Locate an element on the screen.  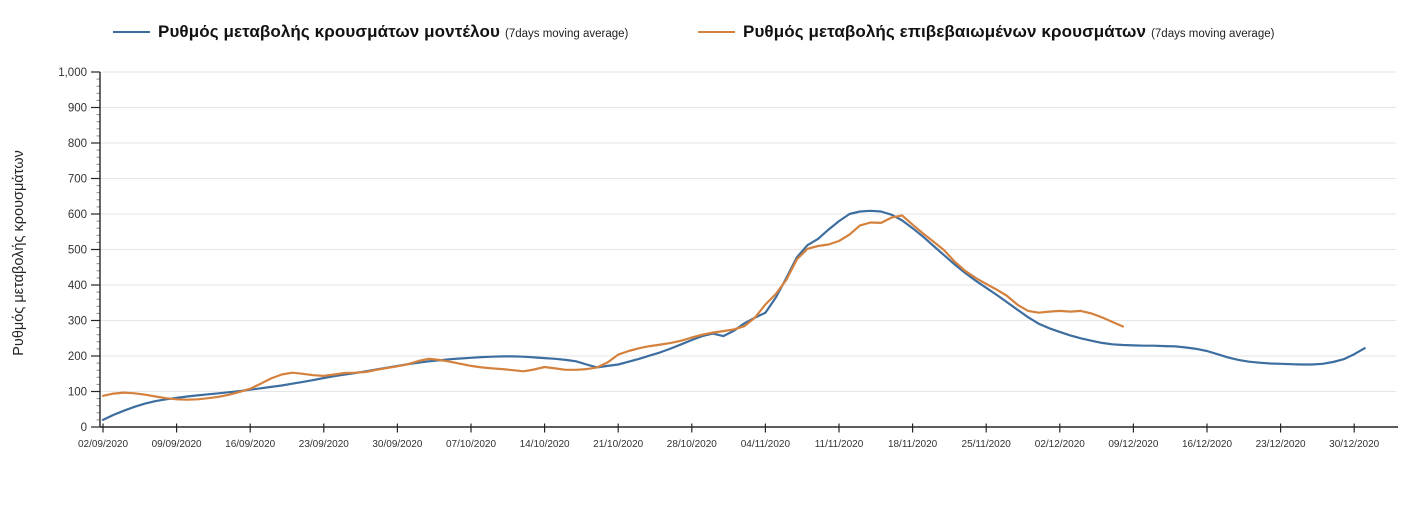
x-tick-label: 02/09/2020 is located at coordinates (103, 444).